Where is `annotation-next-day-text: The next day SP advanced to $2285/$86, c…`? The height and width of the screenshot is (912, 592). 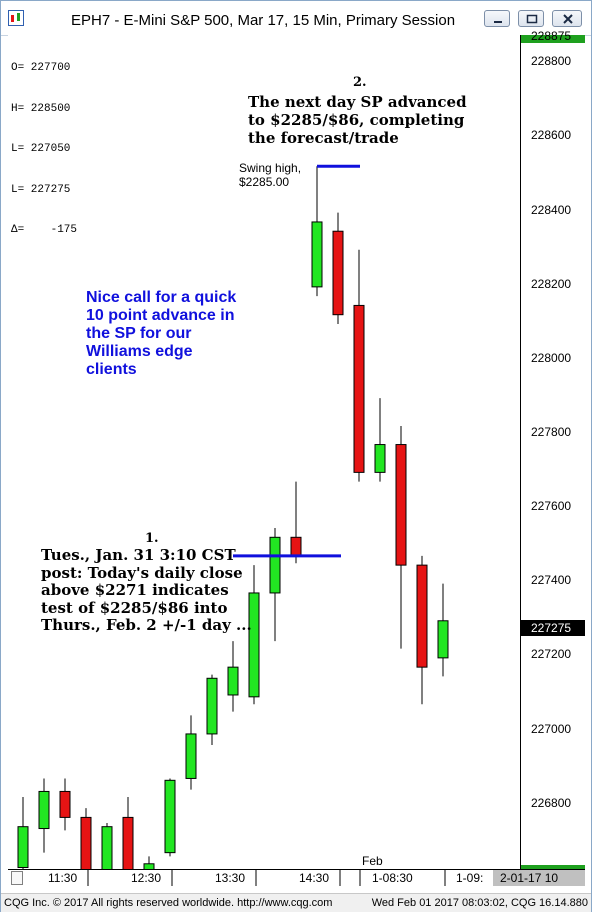 annotation-next-day-text: The next day SP advanced to $2285/$86, c… is located at coordinates (357, 120).